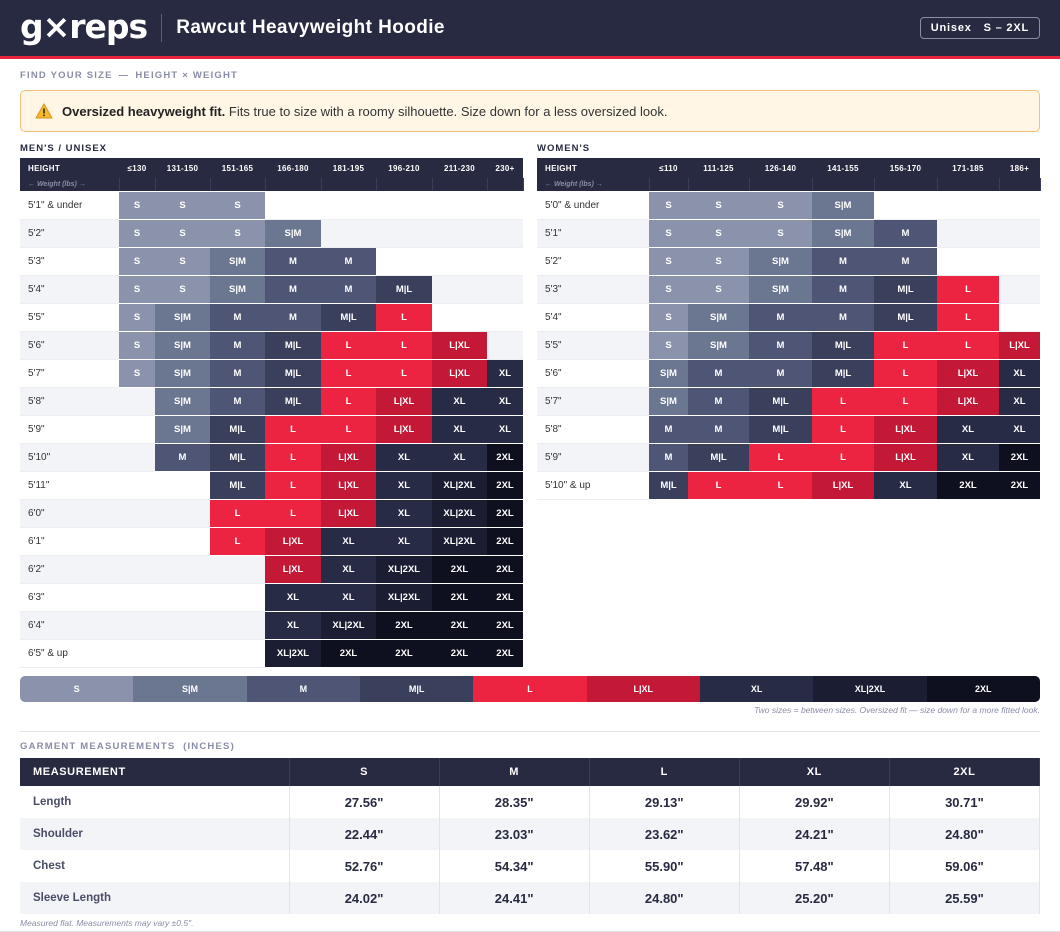  I want to click on height-label: 5'2", so click(69, 233).